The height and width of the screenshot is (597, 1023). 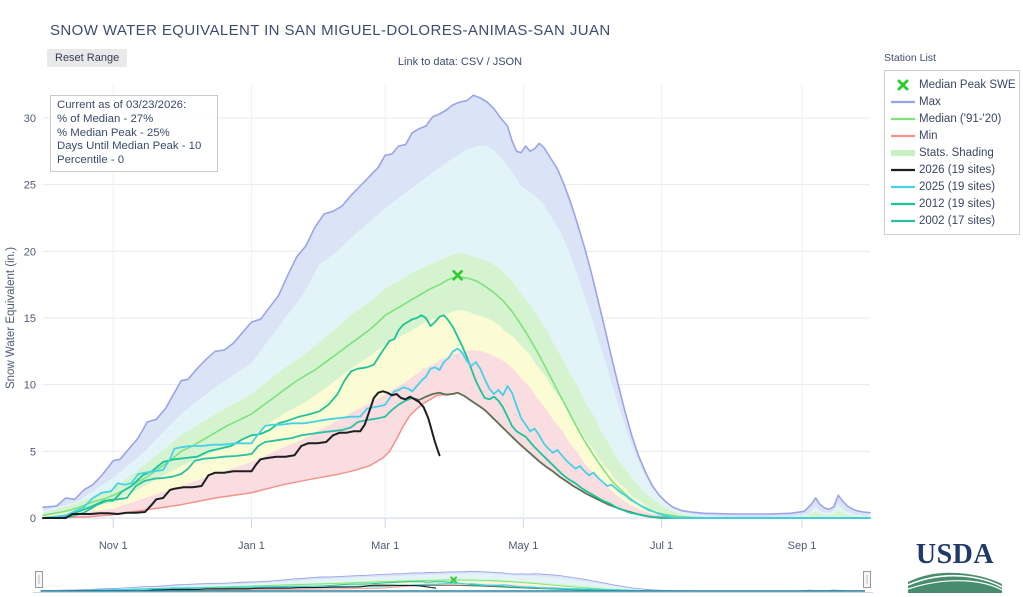 What do you see at coordinates (967, 84) in the screenshot?
I see `legend-item-label: Median Peak SWE` at bounding box center [967, 84].